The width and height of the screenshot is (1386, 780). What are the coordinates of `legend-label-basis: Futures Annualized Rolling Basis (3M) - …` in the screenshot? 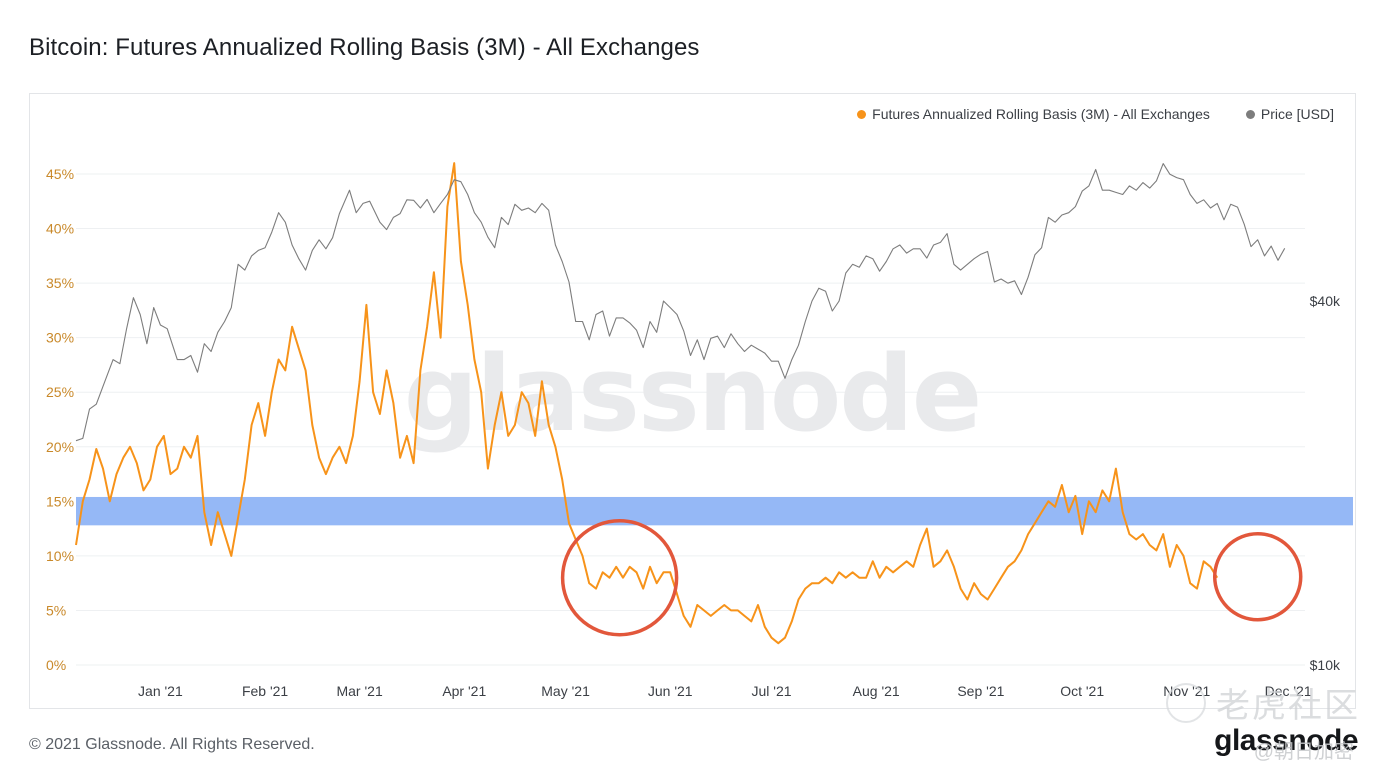 It's located at (1041, 114).